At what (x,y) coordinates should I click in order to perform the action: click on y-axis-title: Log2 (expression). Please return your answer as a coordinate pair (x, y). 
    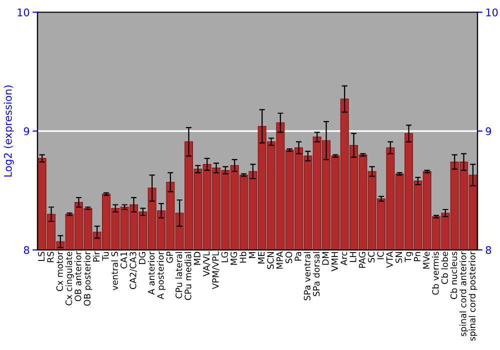
    Looking at the image, I should click on (9, 131).